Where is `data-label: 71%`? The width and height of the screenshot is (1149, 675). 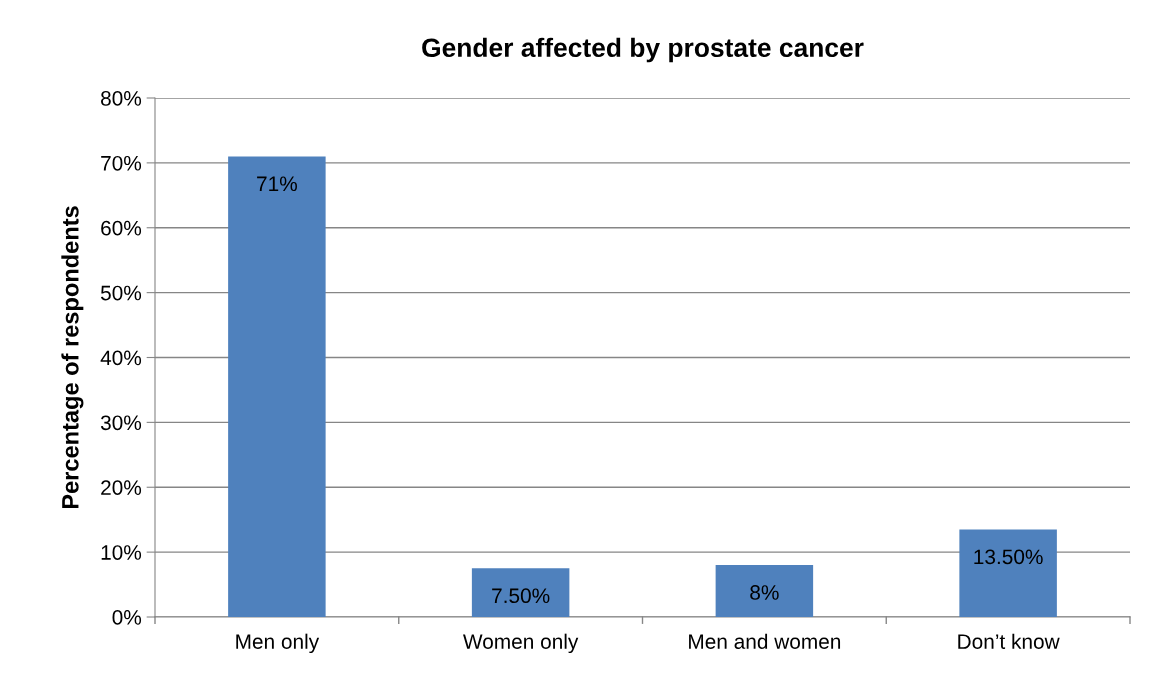 data-label: 71% is located at coordinates (277, 184).